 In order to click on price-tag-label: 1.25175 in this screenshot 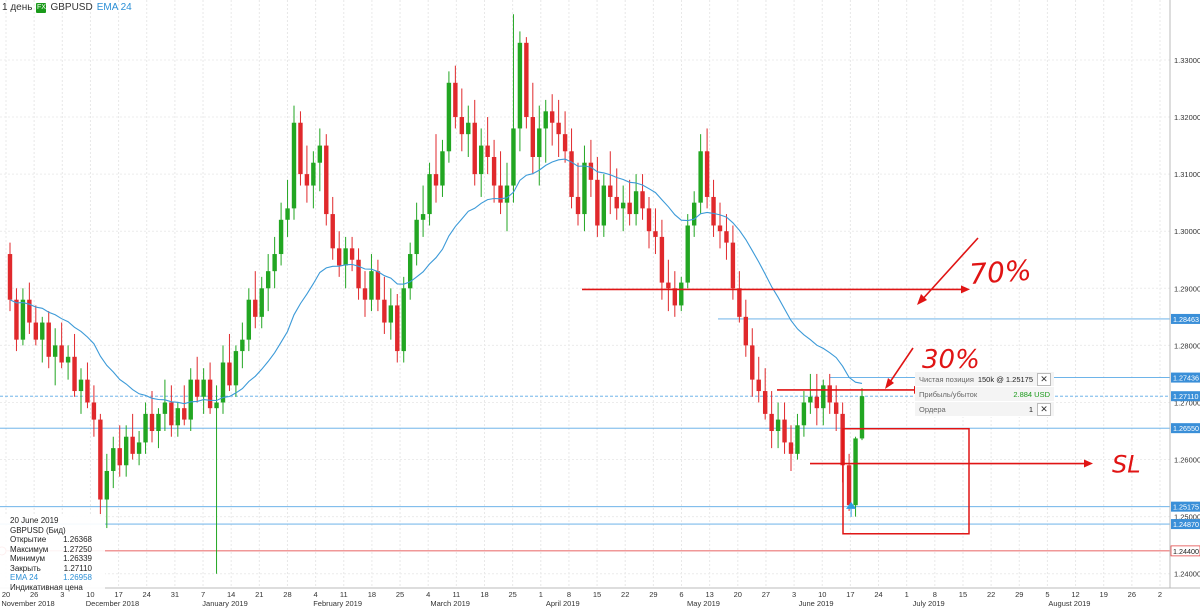, I will do `click(1186, 507)`.